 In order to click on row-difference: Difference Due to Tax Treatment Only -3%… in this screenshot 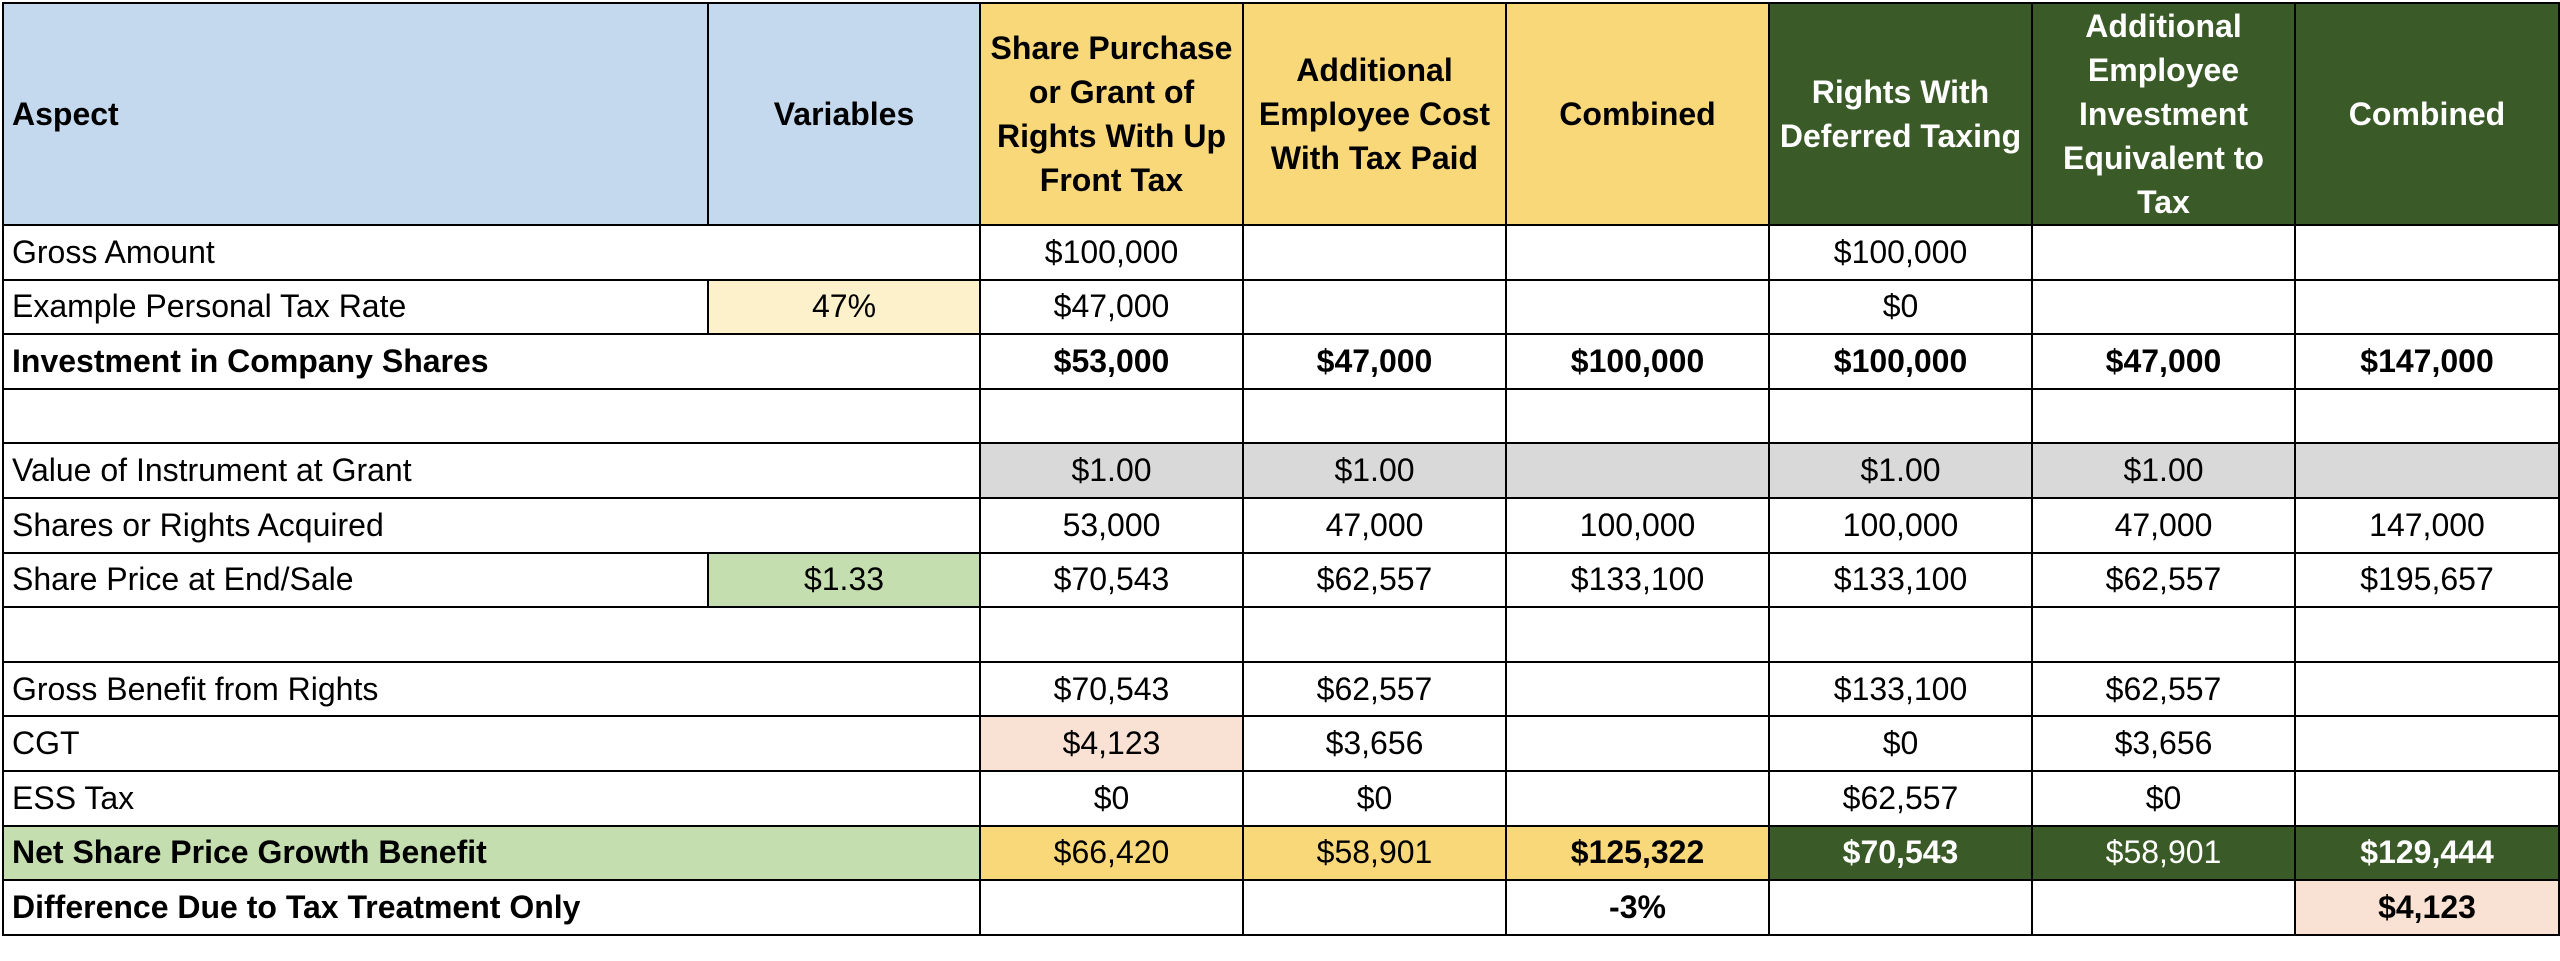, I will do `click(1281, 907)`.